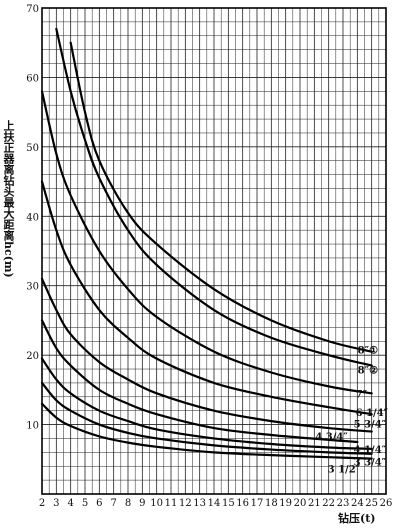 Image resolution: width=405 pixels, height=528 pixels. What do you see at coordinates (99, 503) in the screenshot?
I see `x-tick-label: 6` at bounding box center [99, 503].